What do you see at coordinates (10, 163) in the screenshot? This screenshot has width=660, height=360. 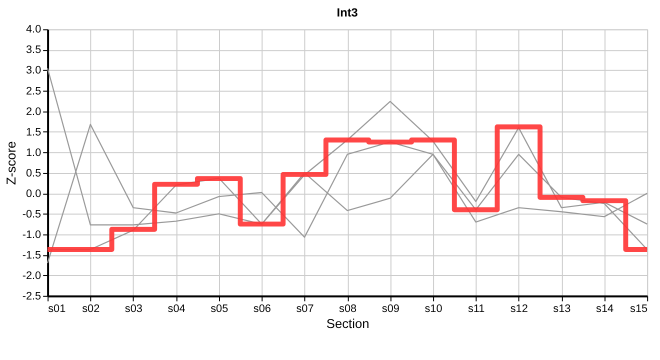 I see `y-axis-title: Z-score` at bounding box center [10, 163].